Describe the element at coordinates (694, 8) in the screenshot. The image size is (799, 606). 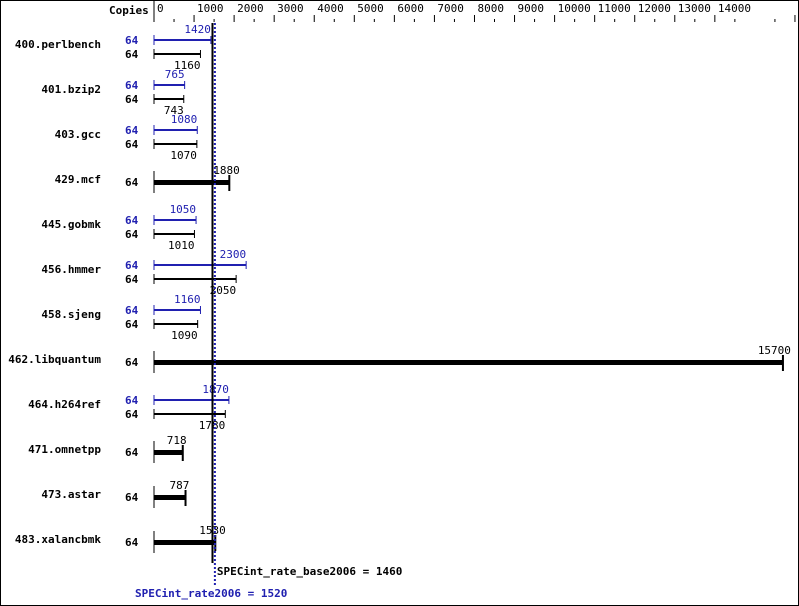
I see `tick-label: 13000` at that location.